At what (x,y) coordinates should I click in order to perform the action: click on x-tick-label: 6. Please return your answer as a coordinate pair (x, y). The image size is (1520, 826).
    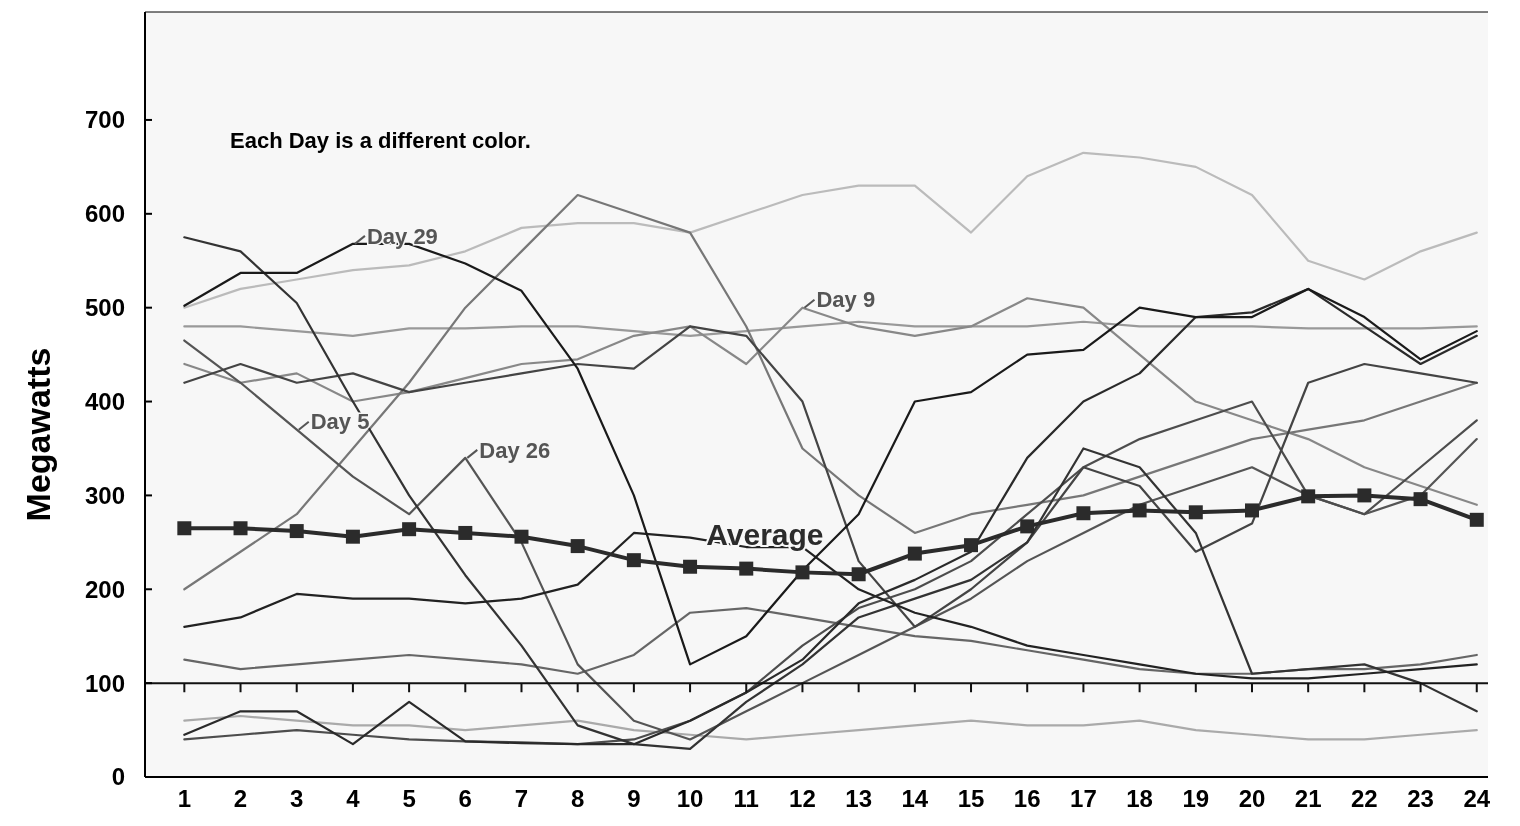
    Looking at the image, I should click on (465, 798).